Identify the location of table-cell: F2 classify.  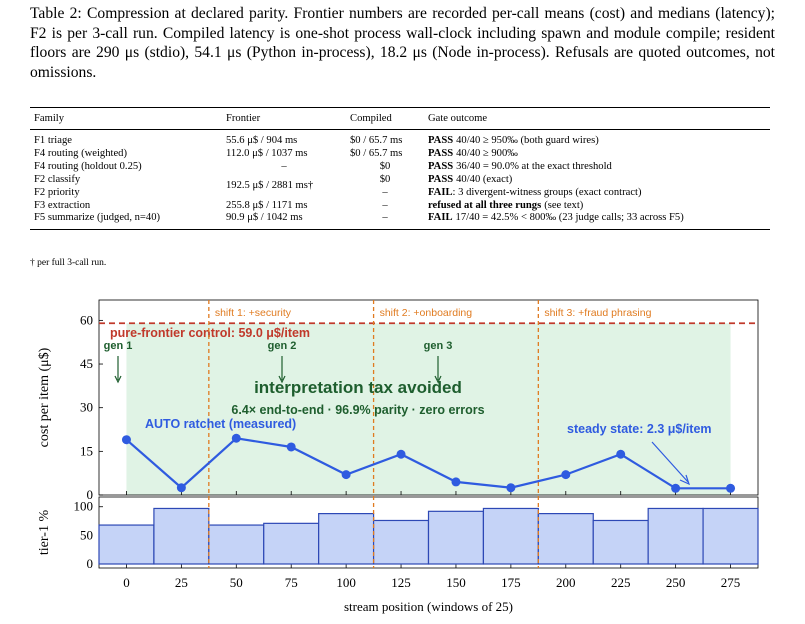
(57, 179).